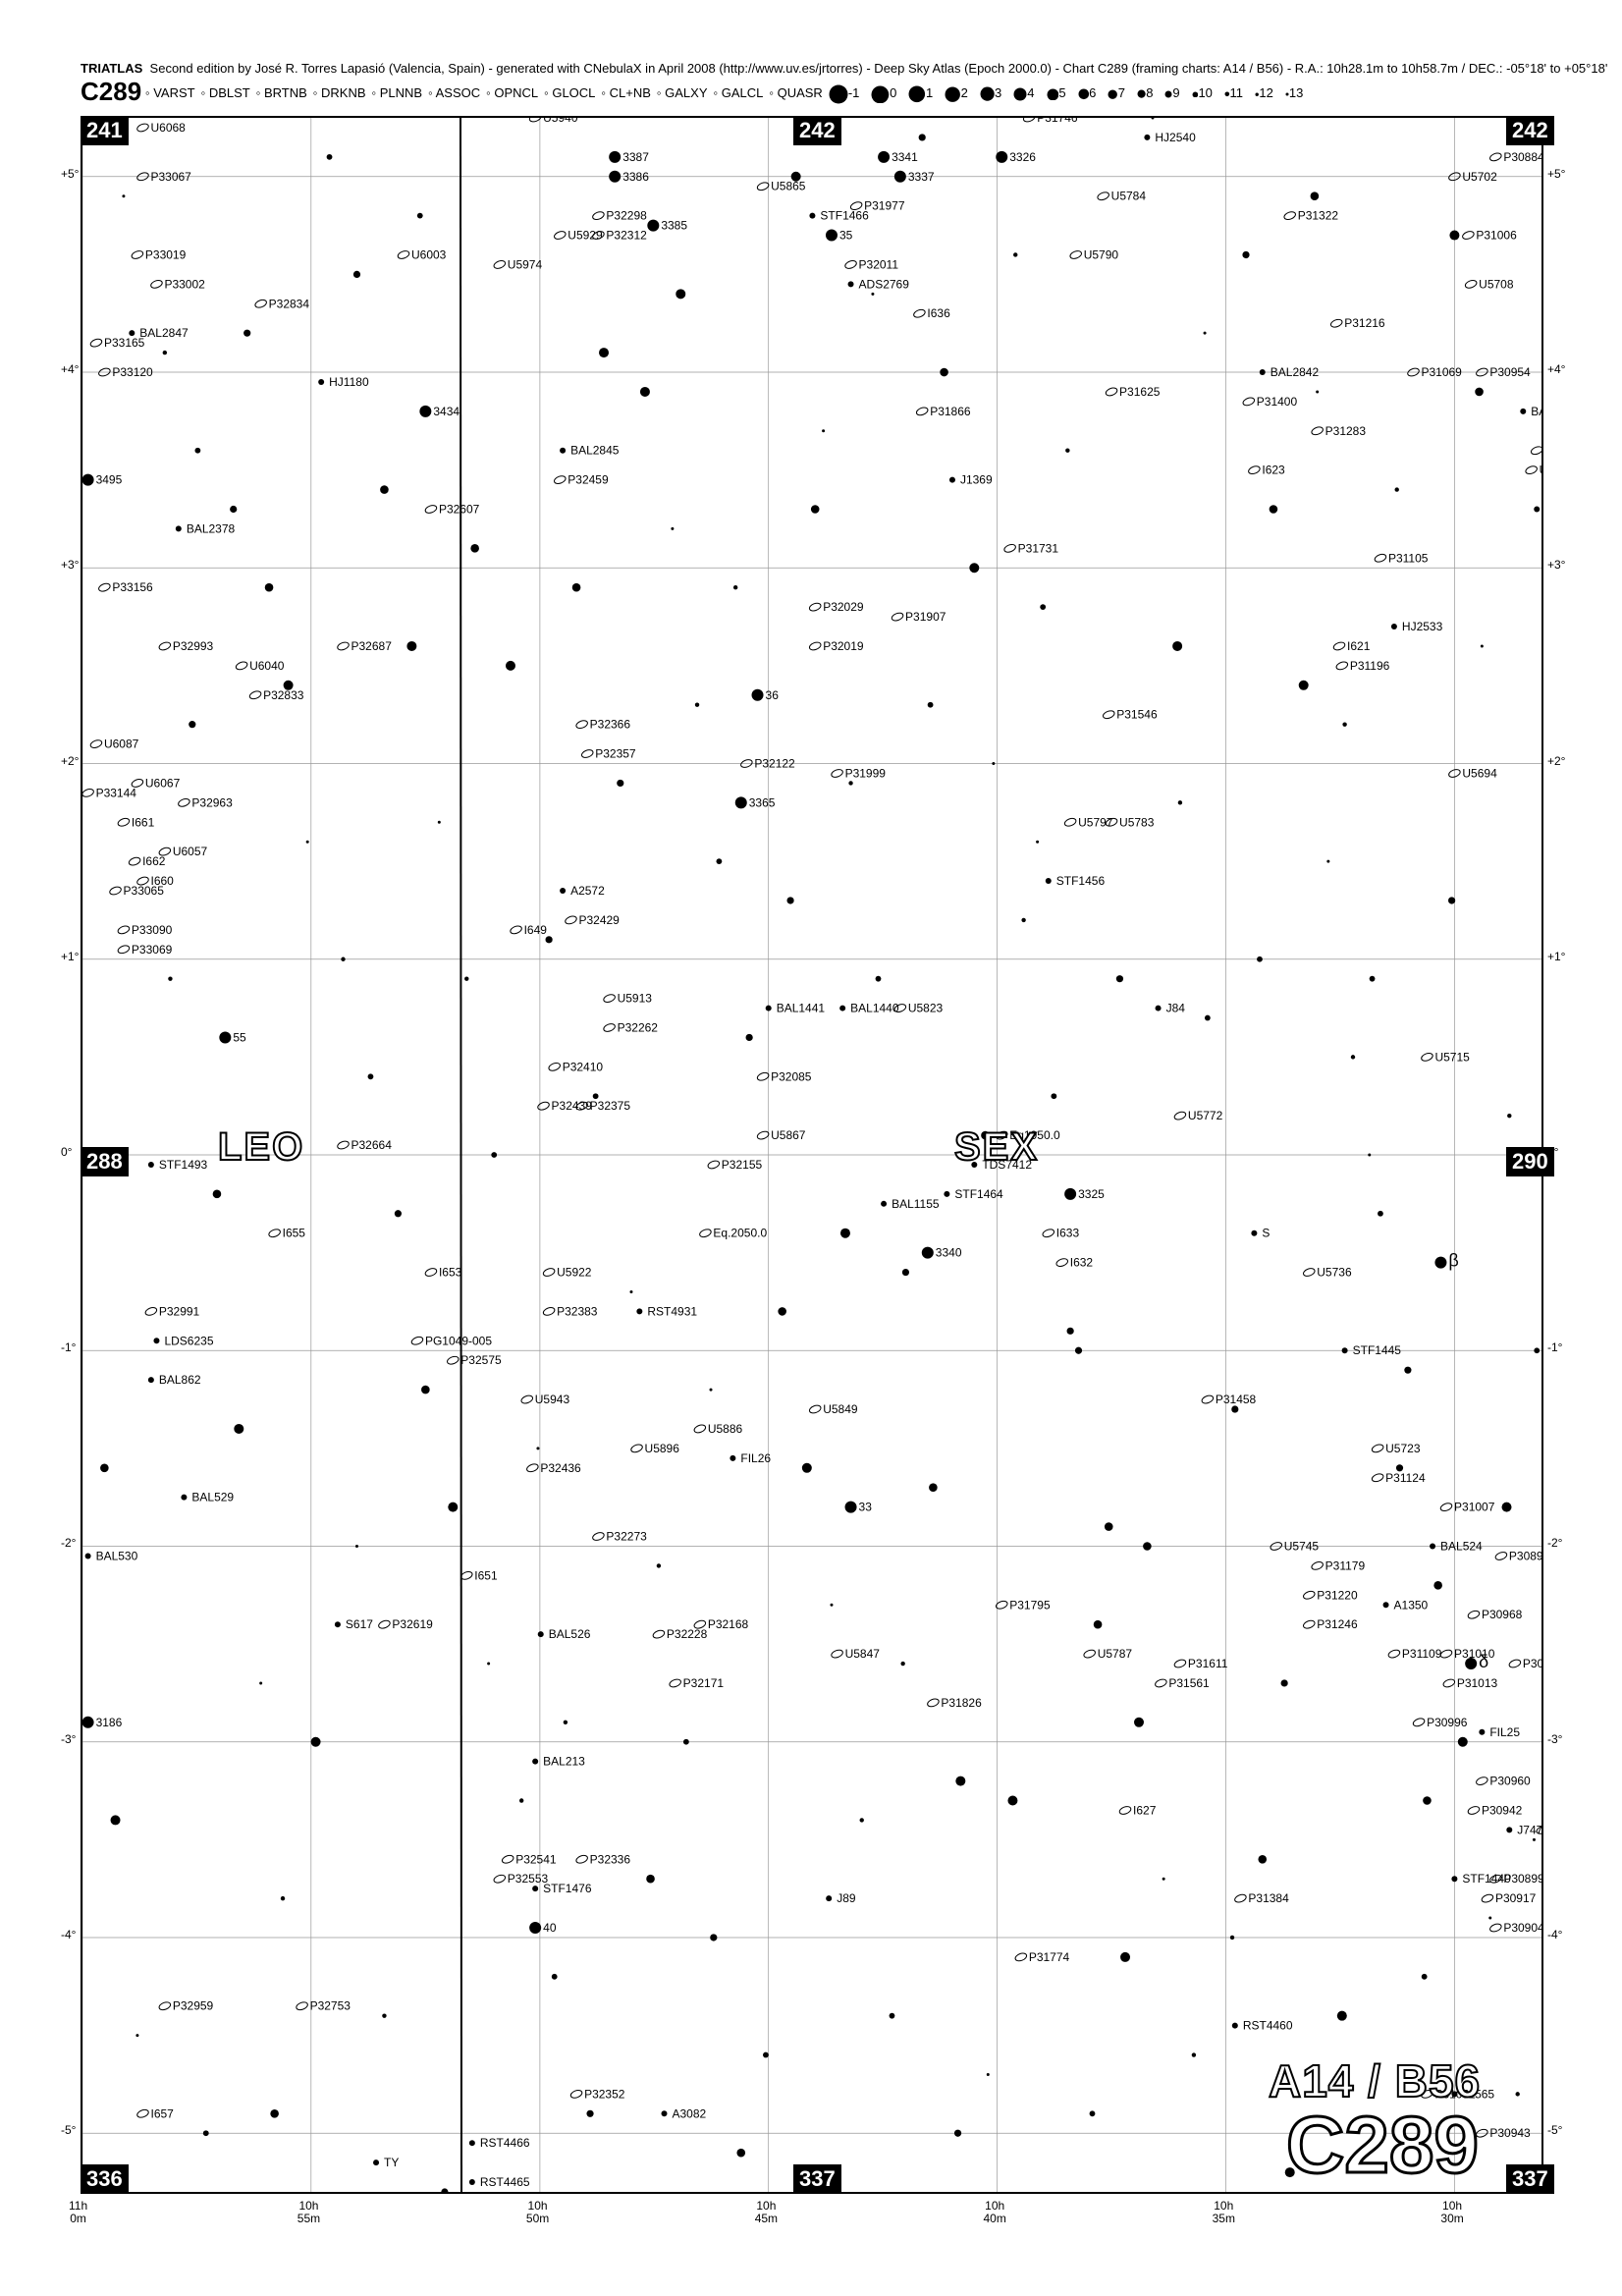  I want to click on dec-label-left: +3°, so click(70, 565).